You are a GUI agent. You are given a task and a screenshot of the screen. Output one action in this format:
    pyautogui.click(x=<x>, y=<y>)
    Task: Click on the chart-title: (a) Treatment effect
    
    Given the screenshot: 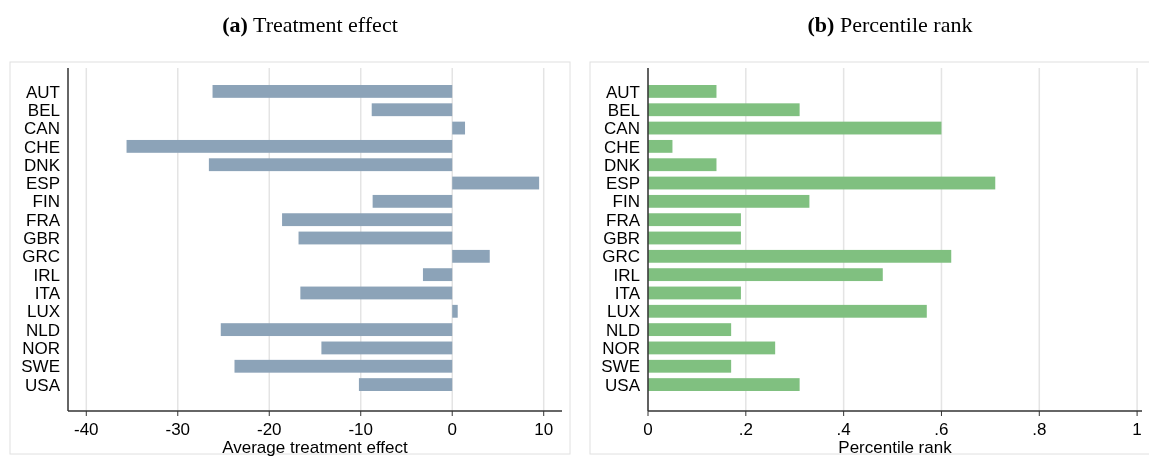 What is the action you would take?
    pyautogui.click(x=310, y=24)
    